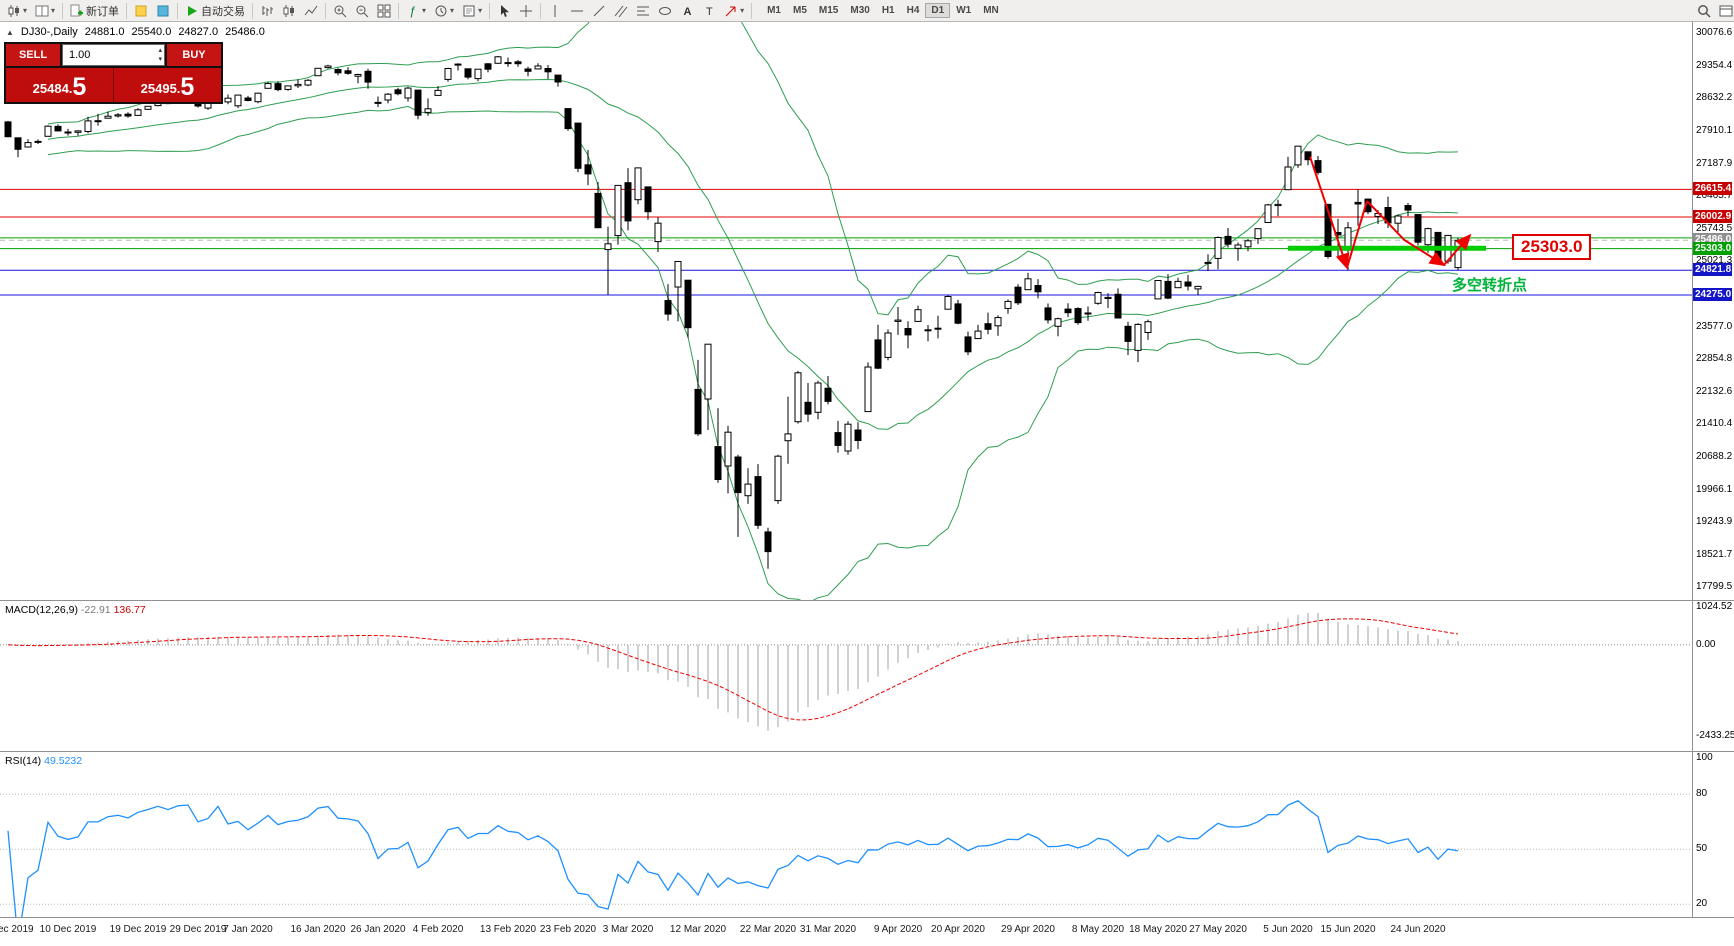 The height and width of the screenshot is (946, 1734). What do you see at coordinates (94, 11) in the screenshot?
I see `new-order-button: 新订单` at bounding box center [94, 11].